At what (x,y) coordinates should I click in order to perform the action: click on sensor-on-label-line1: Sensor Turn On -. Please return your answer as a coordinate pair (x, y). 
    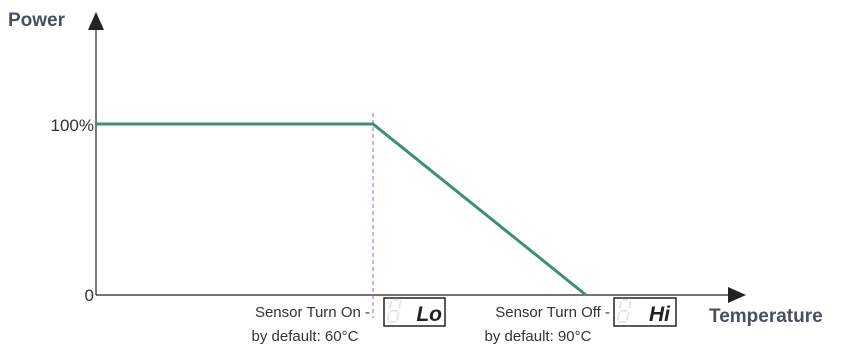
    Looking at the image, I should click on (312, 312).